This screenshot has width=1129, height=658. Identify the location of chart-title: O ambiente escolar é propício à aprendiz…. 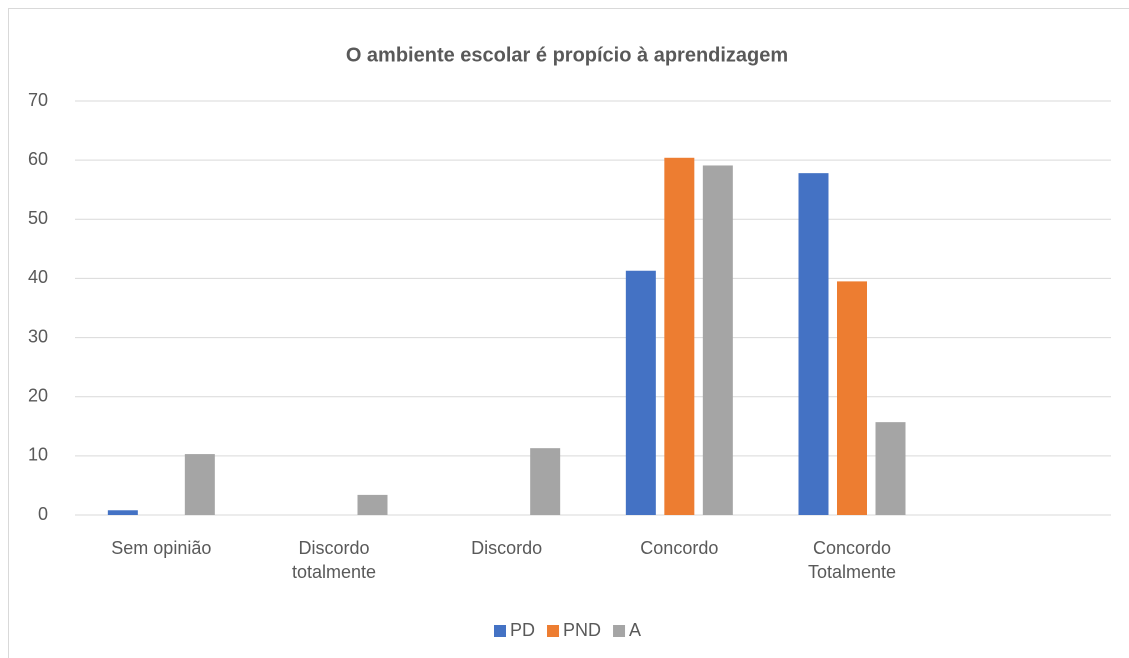
(567, 55).